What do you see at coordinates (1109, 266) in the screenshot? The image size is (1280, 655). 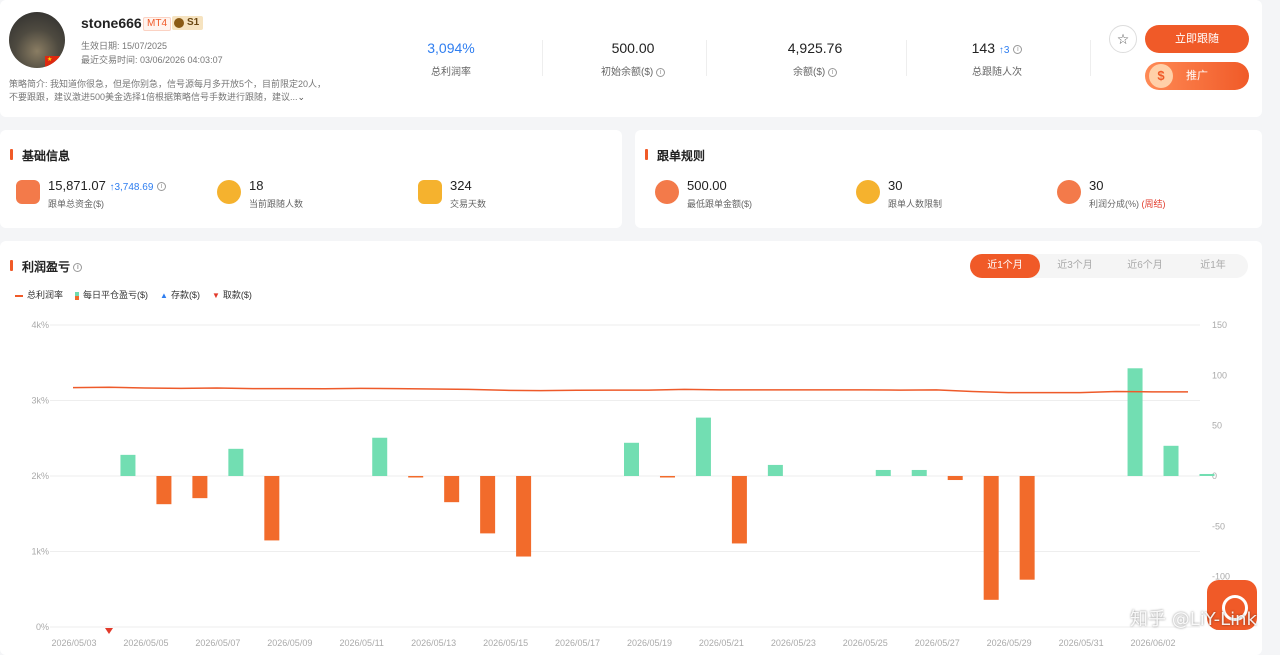 I see `range-tabs: 近1个月 近3个月 近6个月 近1年` at bounding box center [1109, 266].